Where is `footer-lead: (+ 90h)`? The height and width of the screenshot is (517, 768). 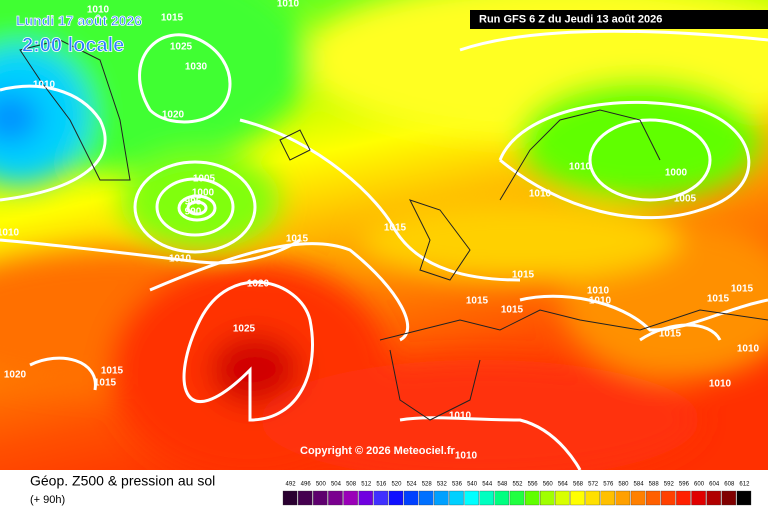
footer-lead: (+ 90h) is located at coordinates (47, 500).